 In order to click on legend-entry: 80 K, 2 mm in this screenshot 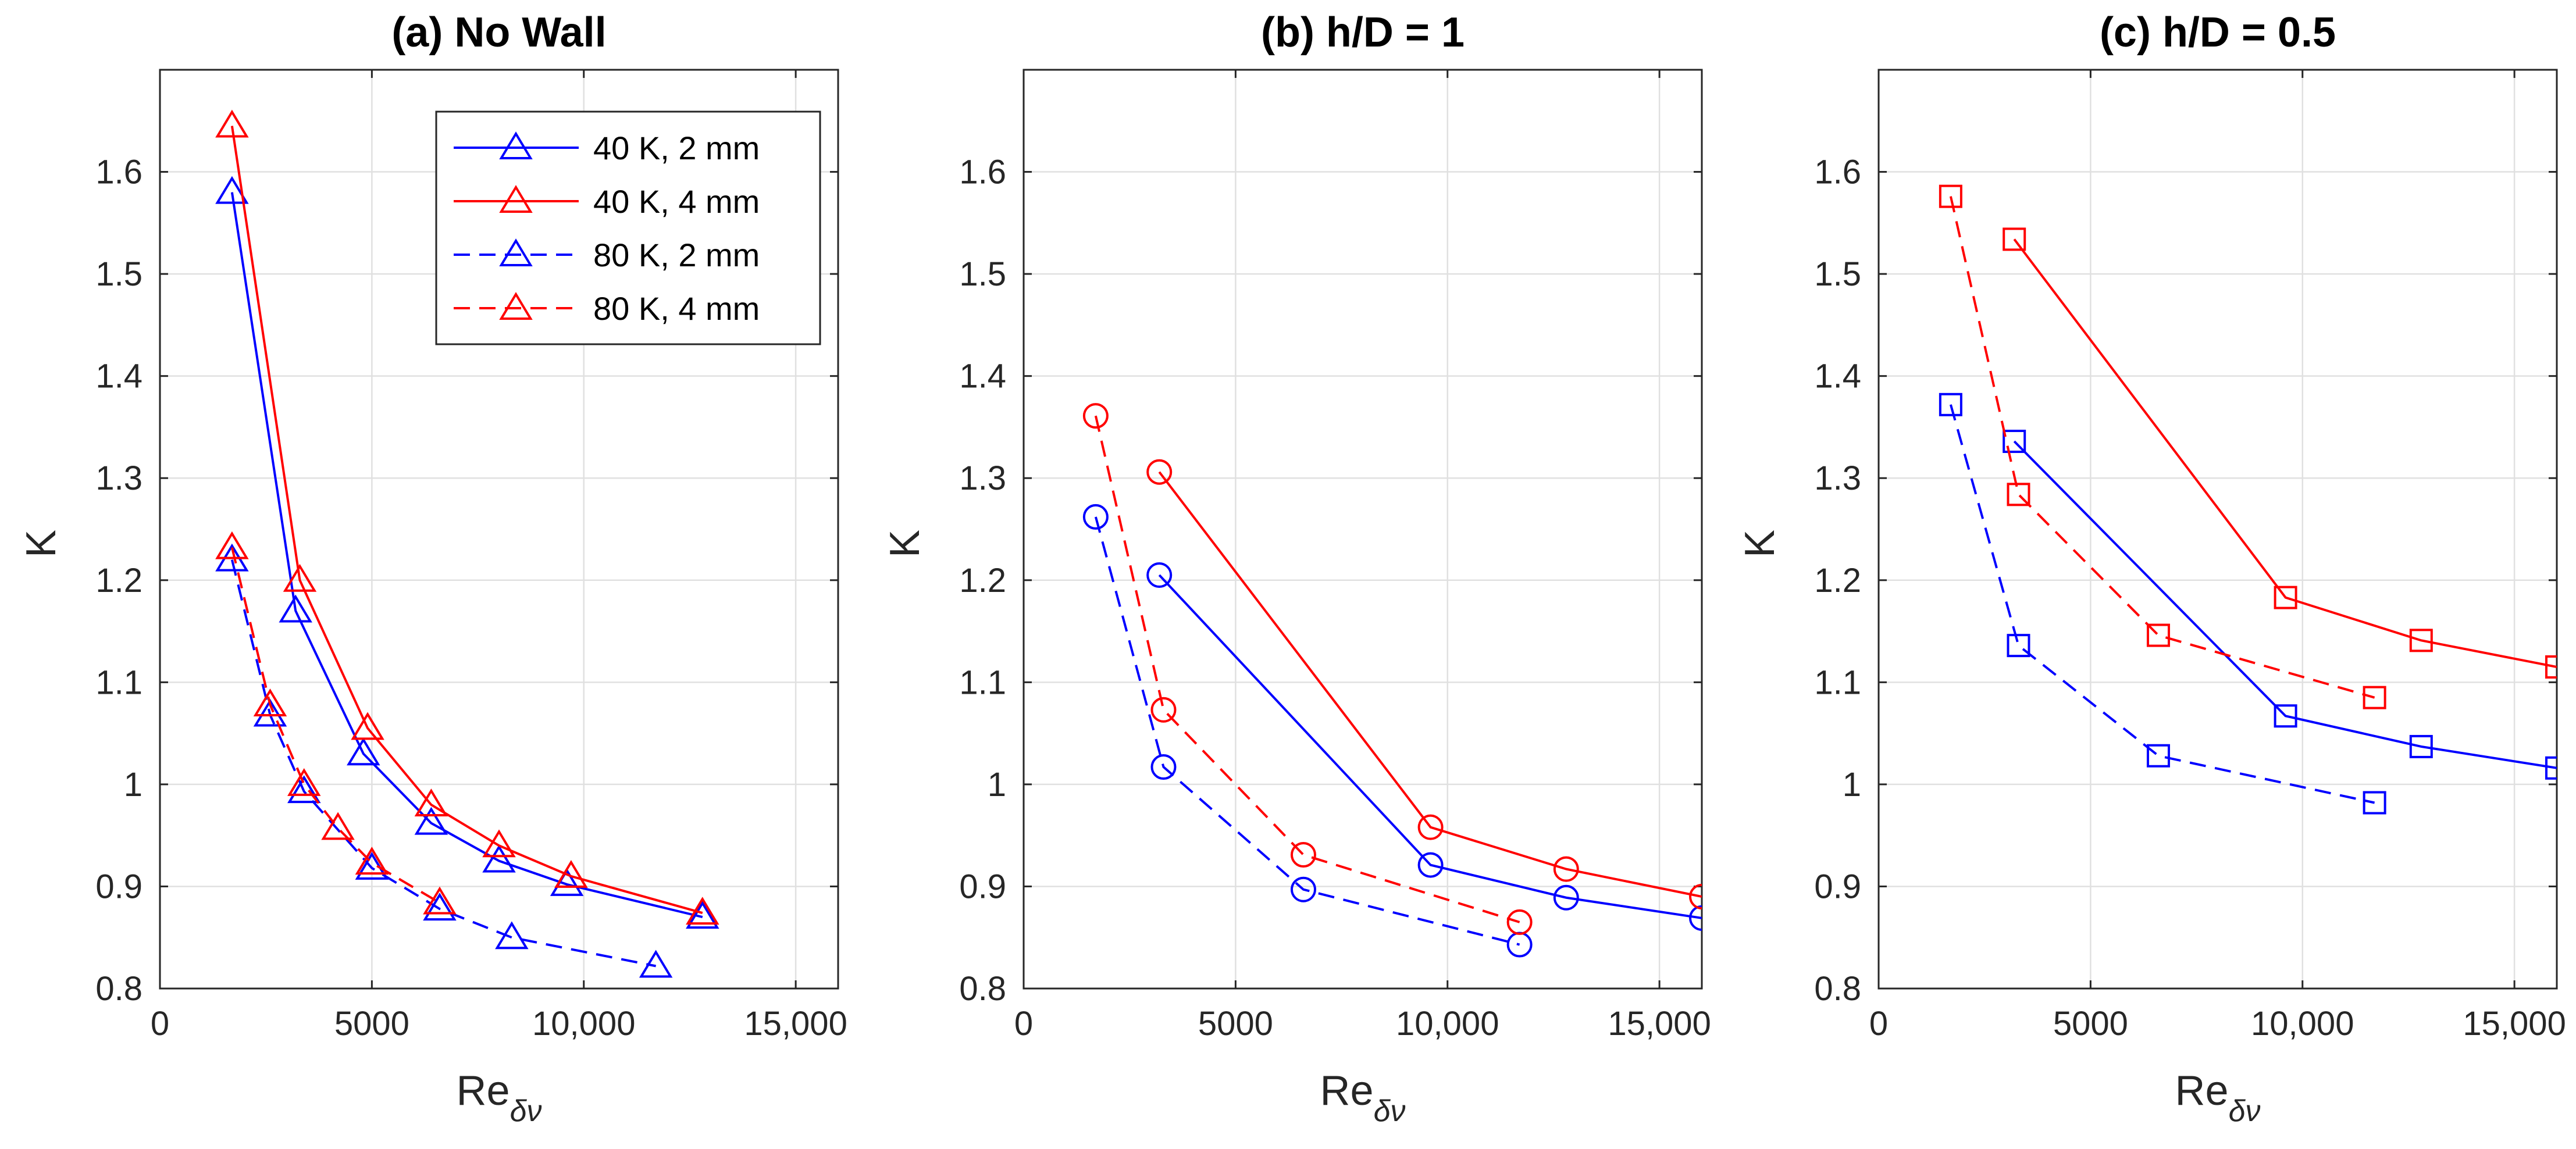, I will do `click(607, 255)`.